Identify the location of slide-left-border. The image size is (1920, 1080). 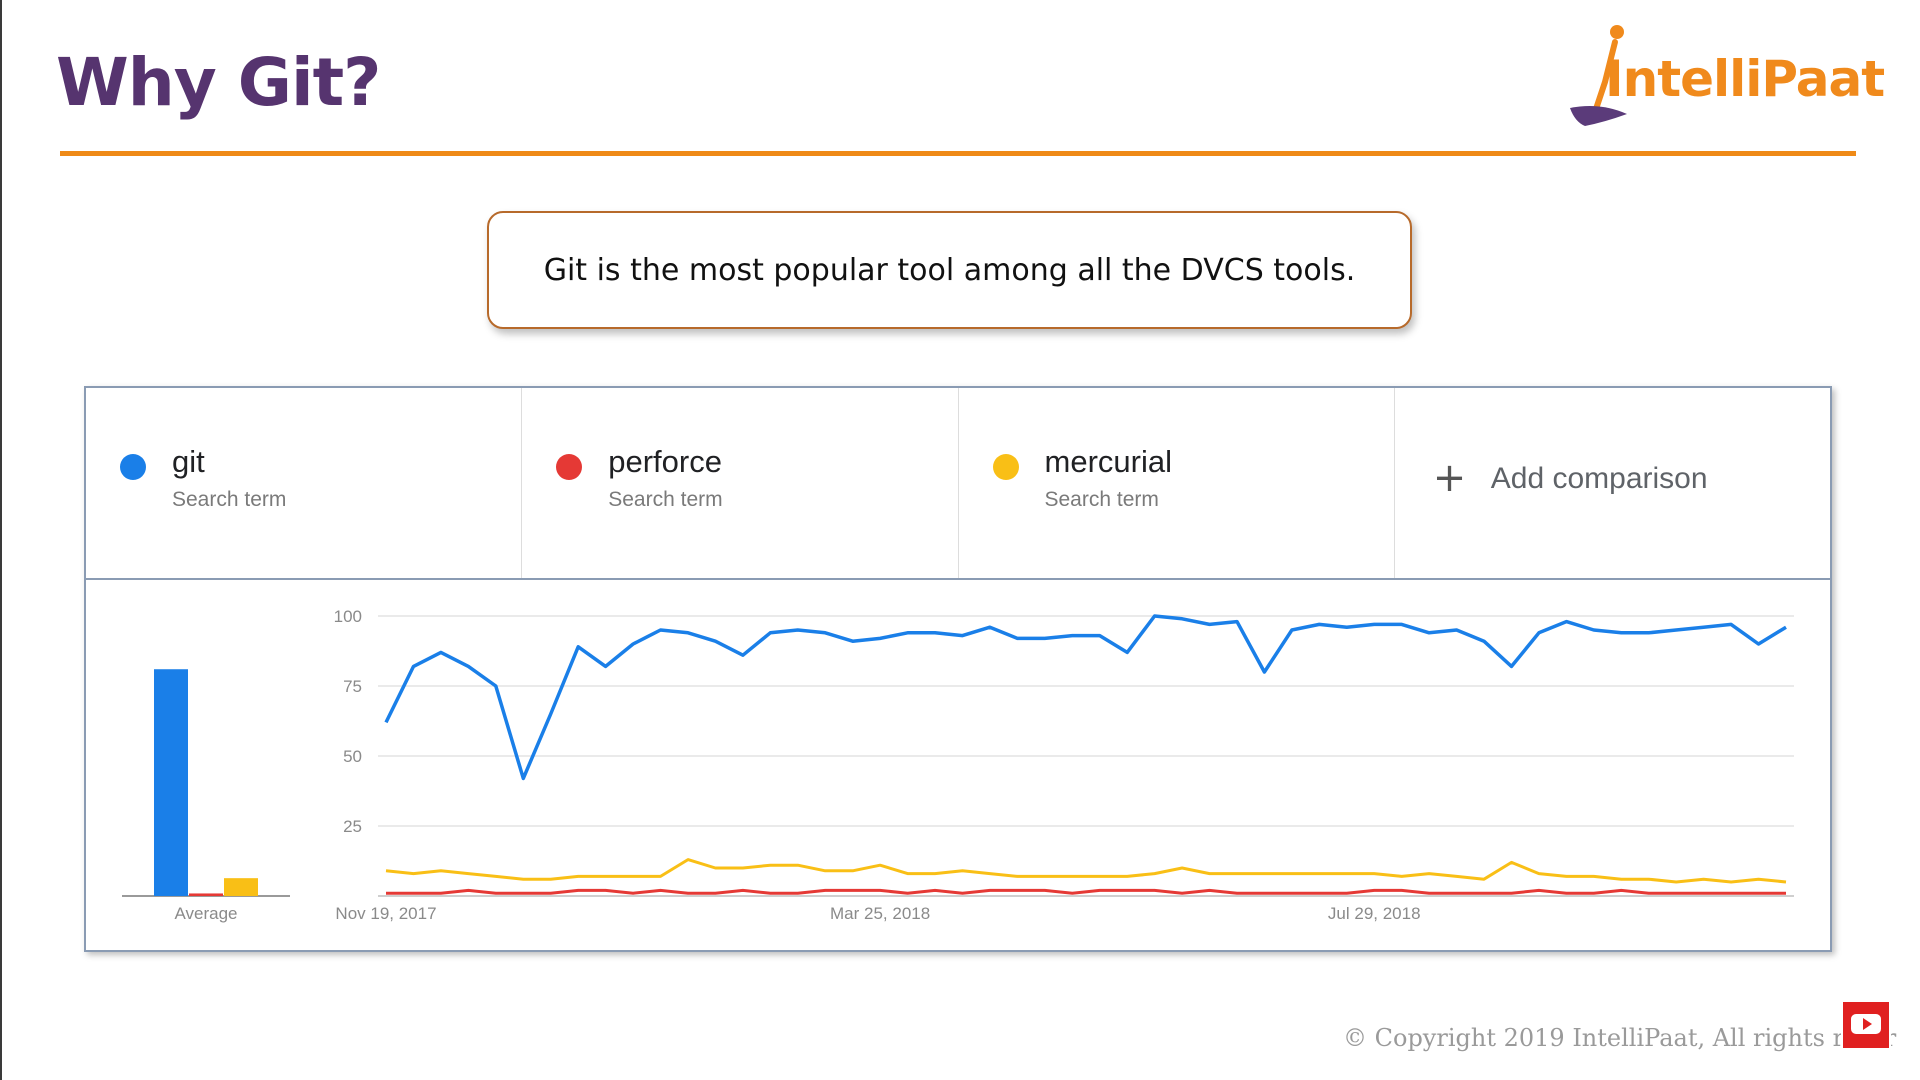
(1, 540).